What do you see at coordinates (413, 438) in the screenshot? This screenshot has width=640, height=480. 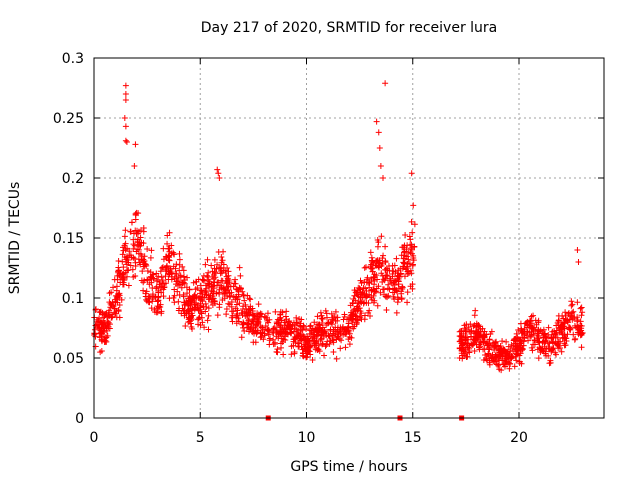 I see `x-tick-label: 15` at bounding box center [413, 438].